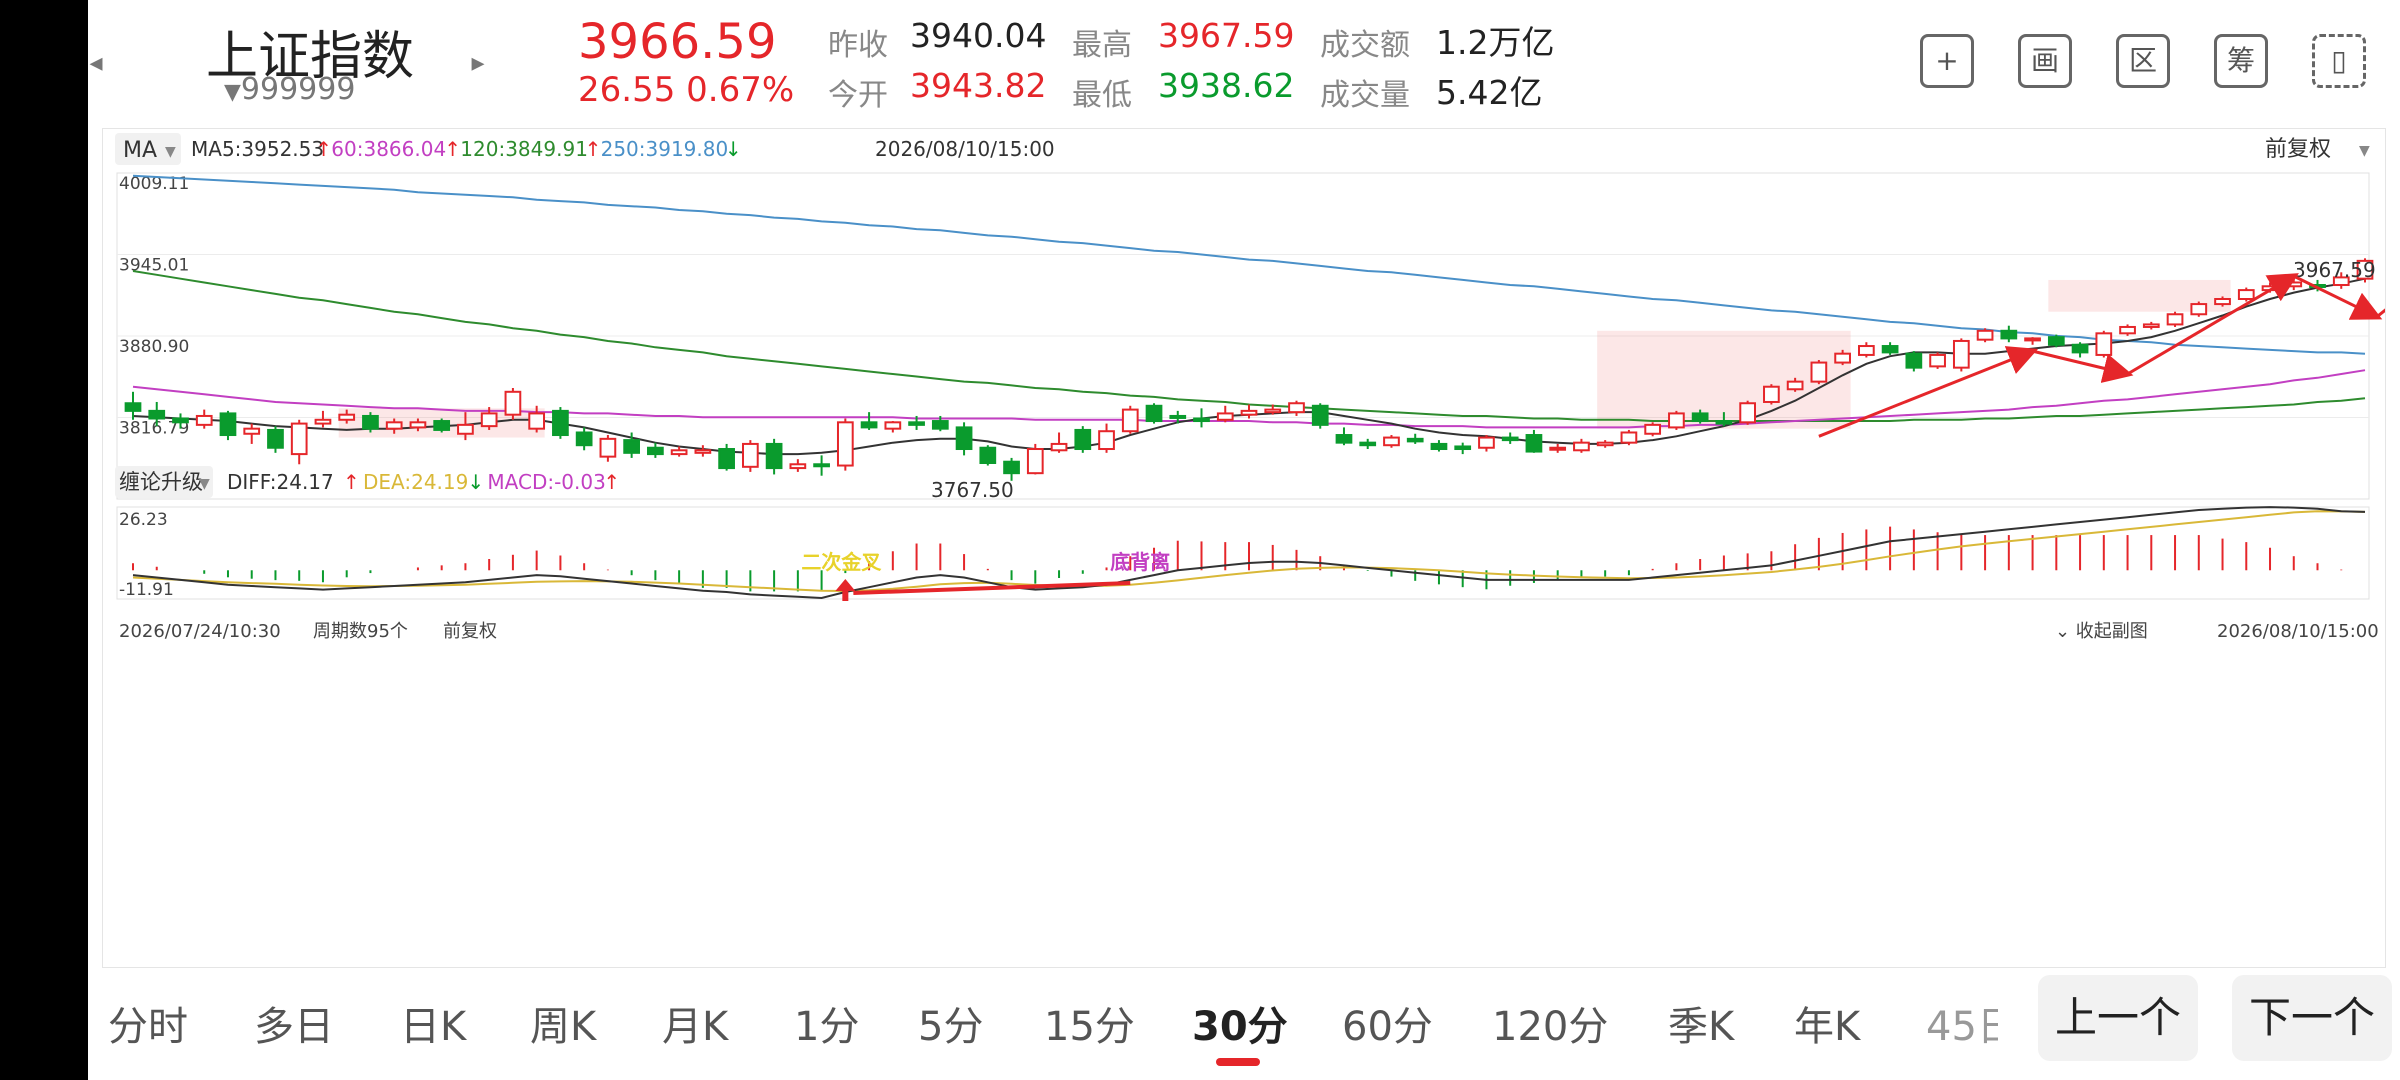 The height and width of the screenshot is (1080, 2400). Describe the element at coordinates (475, 482) in the screenshot. I see `indicator-arrow-1: ↓` at that location.